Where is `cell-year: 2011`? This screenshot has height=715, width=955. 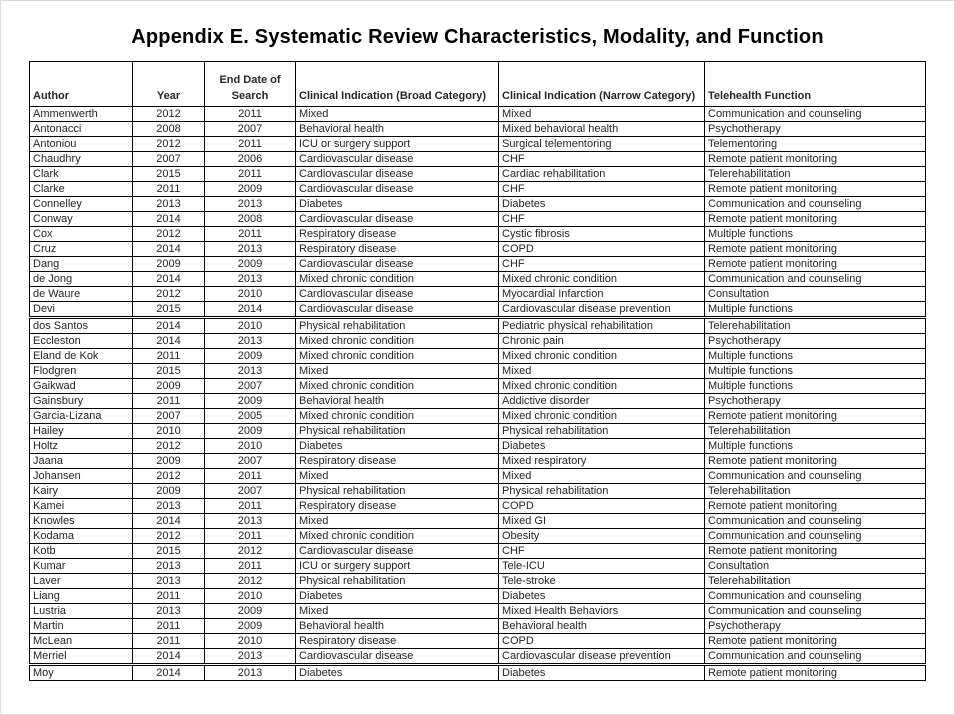 cell-year: 2011 is located at coordinates (168, 189).